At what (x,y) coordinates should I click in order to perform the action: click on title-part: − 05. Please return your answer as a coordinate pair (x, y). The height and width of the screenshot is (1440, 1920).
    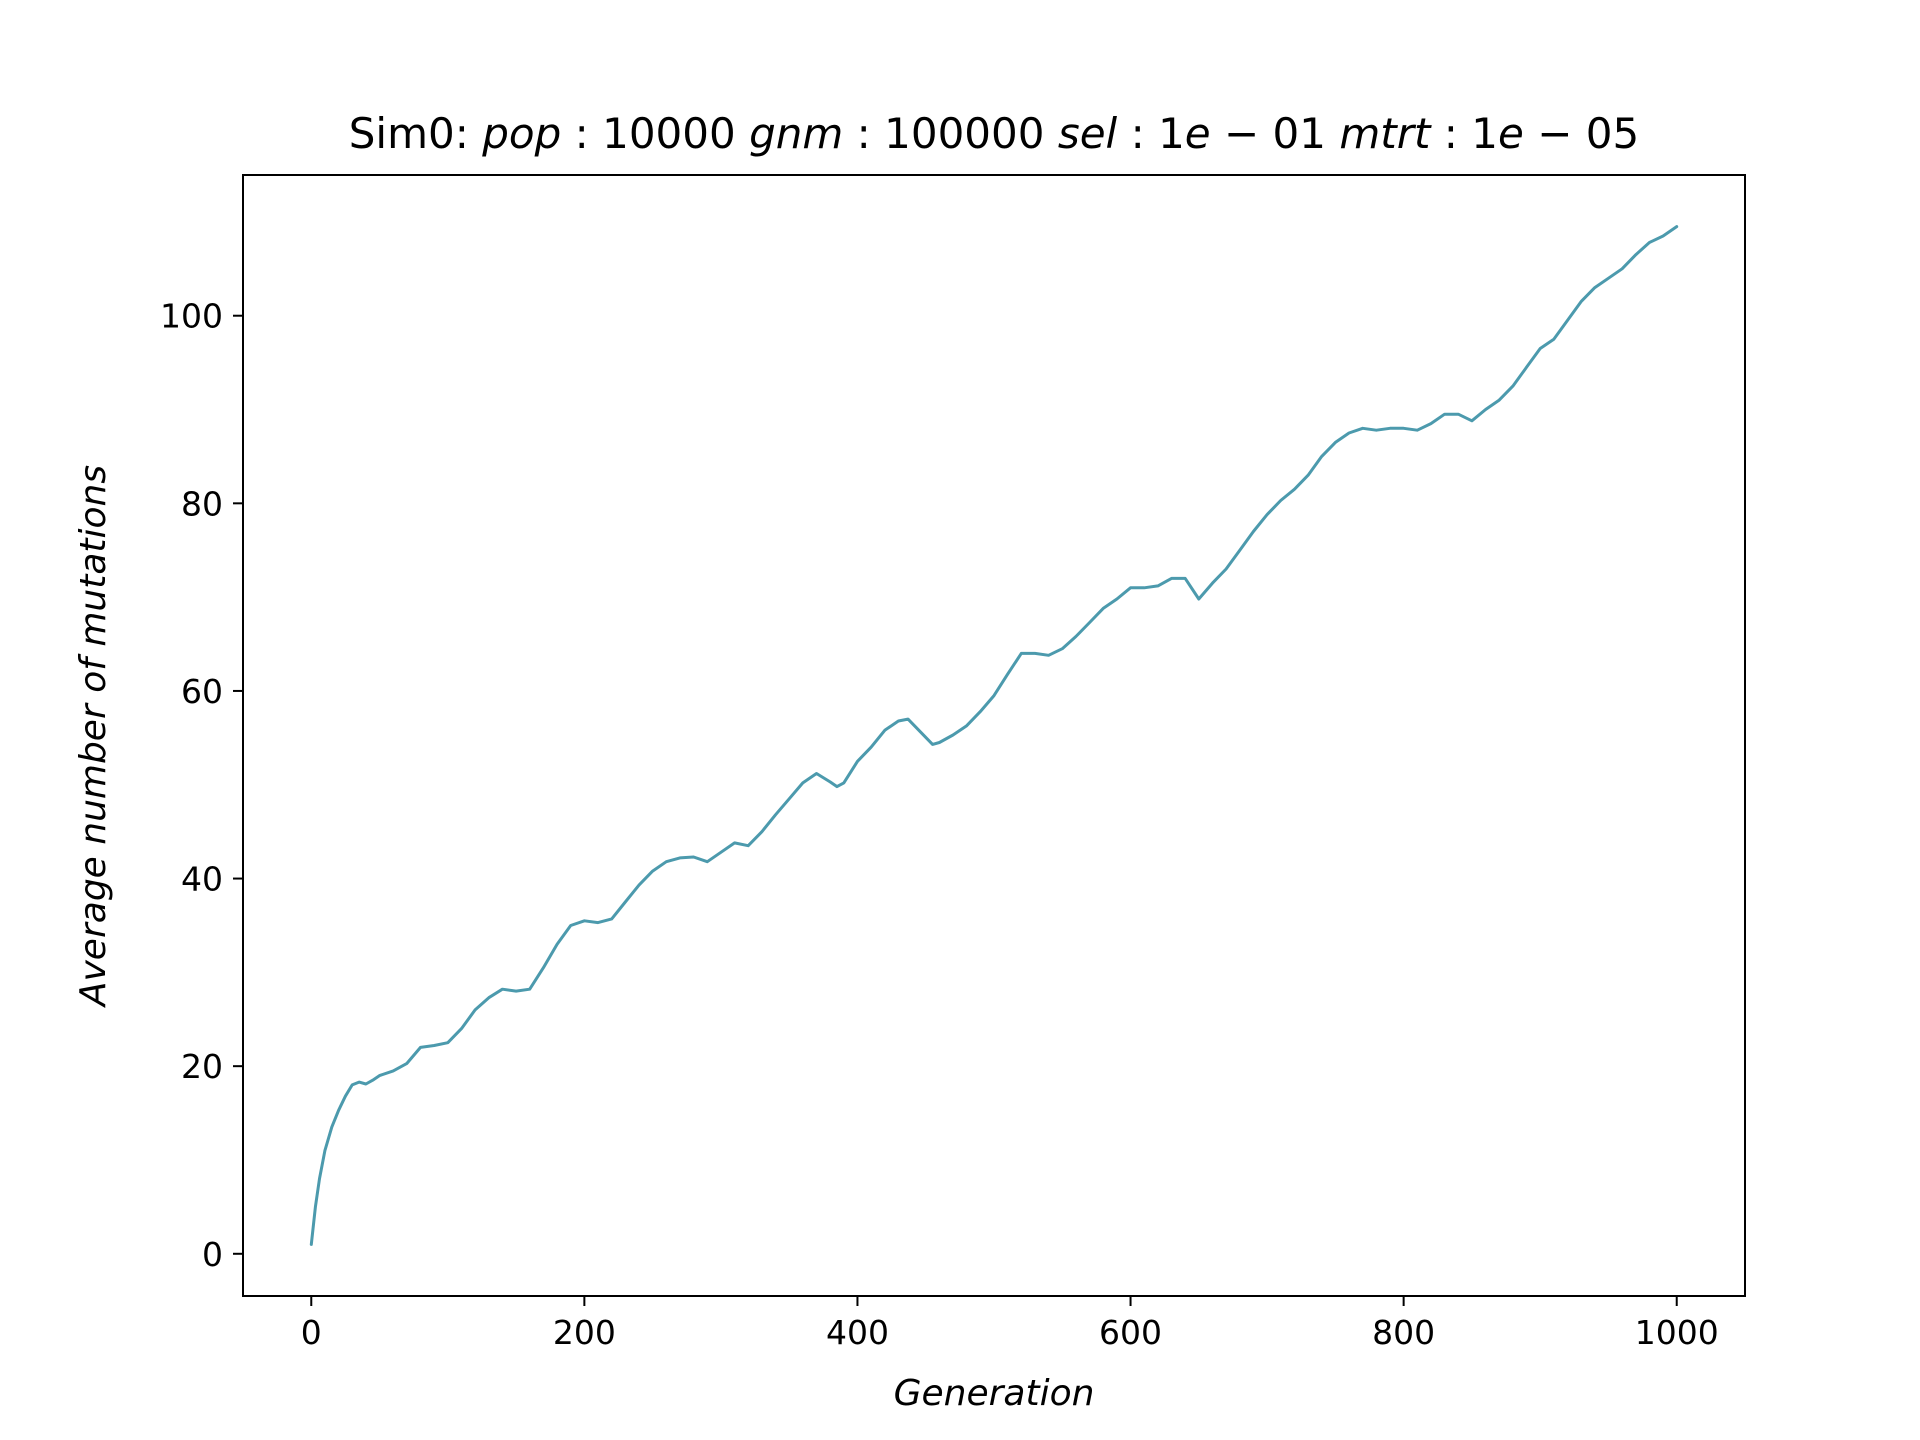
    Looking at the image, I should click on (1581, 133).